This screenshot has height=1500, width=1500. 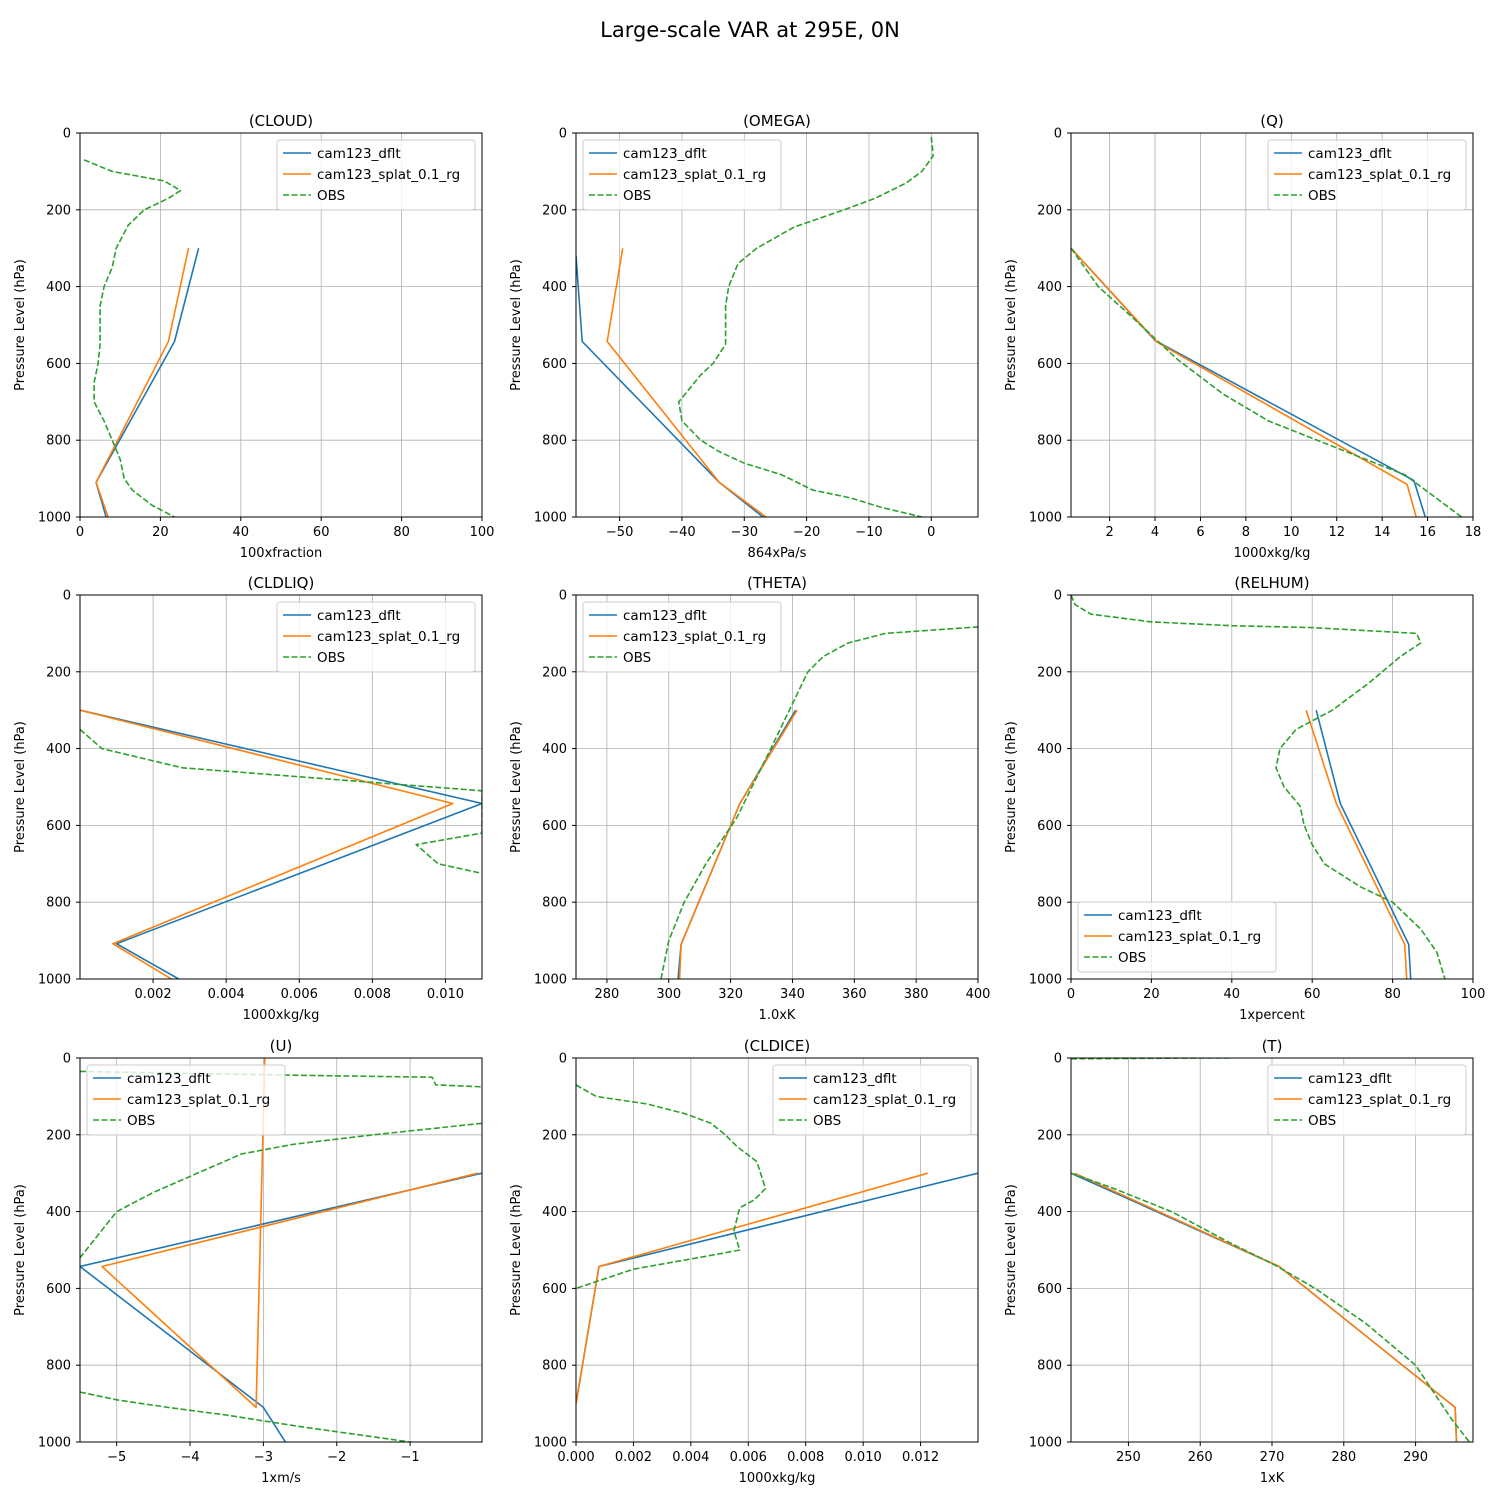 What do you see at coordinates (1473, 994) in the screenshot?
I see `x-tick-label: 100` at bounding box center [1473, 994].